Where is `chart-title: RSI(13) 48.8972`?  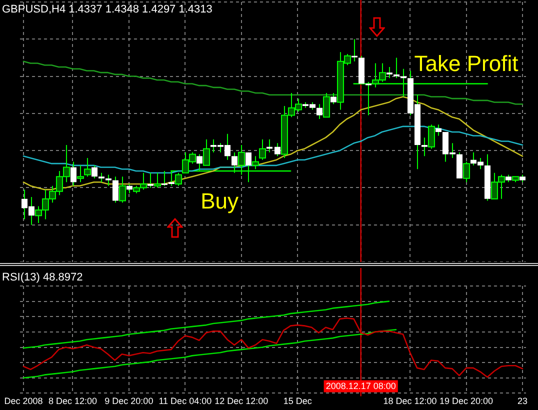
chart-title: RSI(13) 48.8972 is located at coordinates (42, 278).